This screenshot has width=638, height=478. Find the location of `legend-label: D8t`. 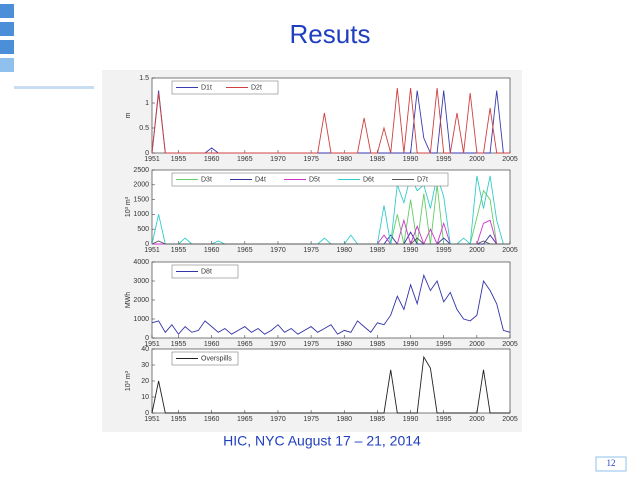

legend-label: D8t is located at coordinates (206, 271).